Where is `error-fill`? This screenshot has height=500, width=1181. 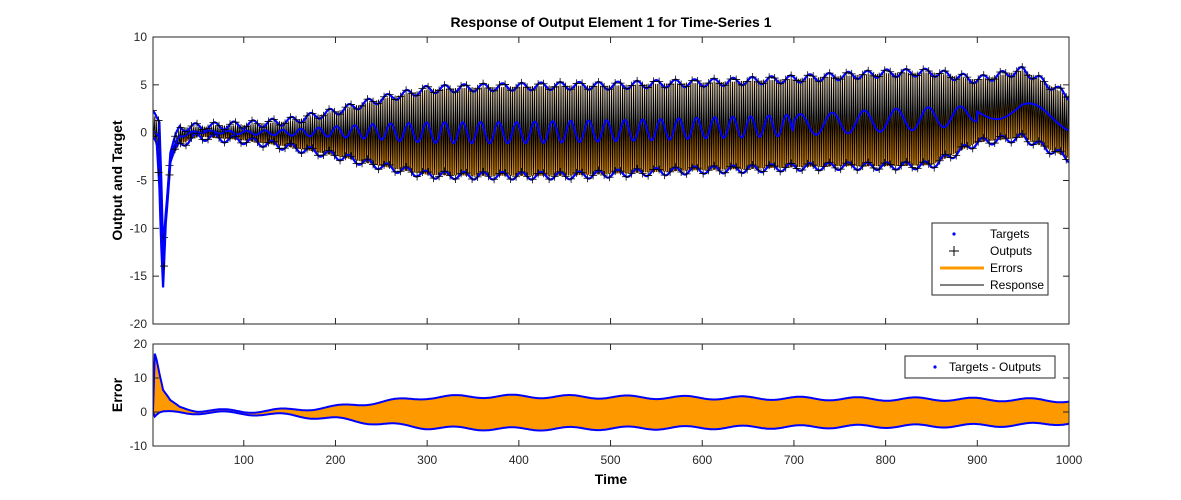
error-fill is located at coordinates (611, 392).